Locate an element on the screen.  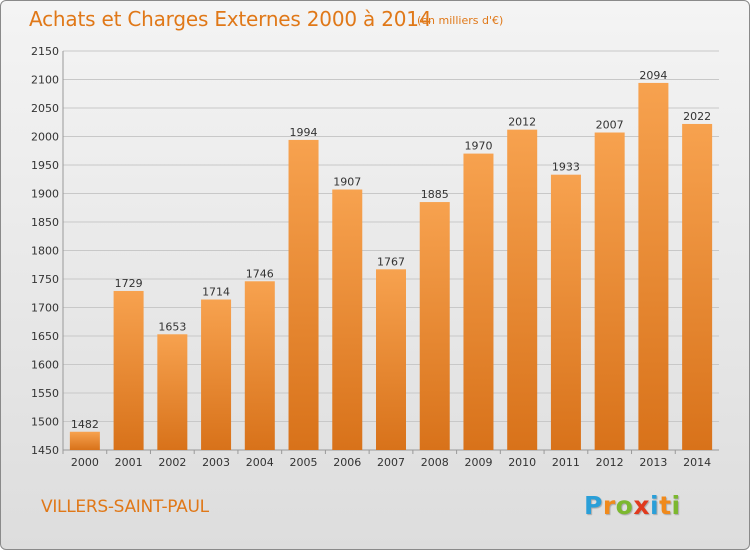
y-tick-label: 1850 is located at coordinates (45, 222).